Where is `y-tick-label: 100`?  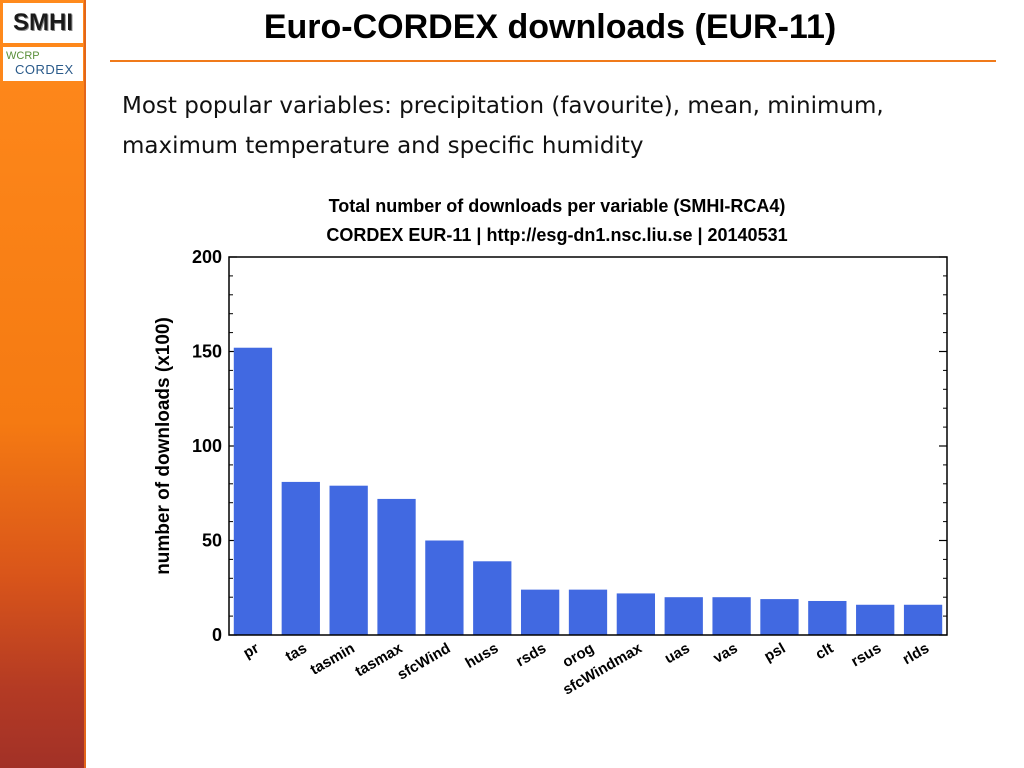 y-tick-label: 100 is located at coordinates (207, 446).